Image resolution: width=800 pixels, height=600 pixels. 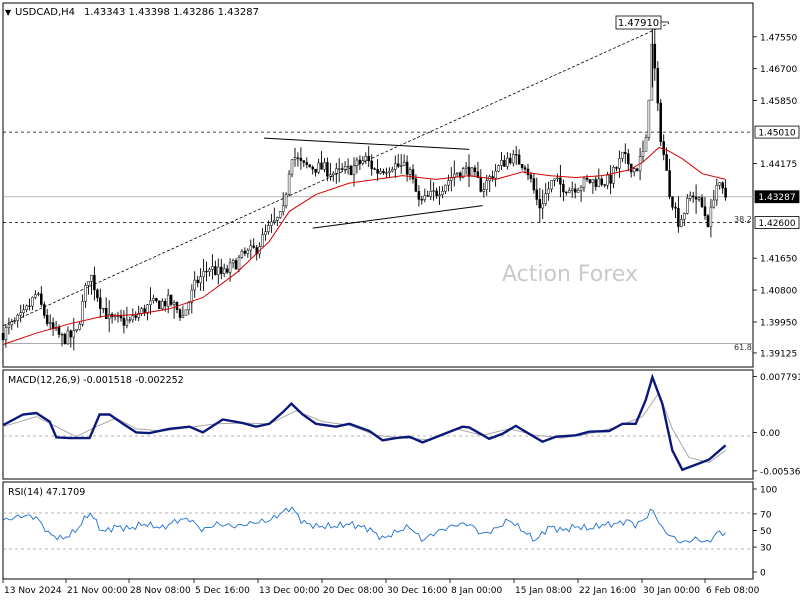 What do you see at coordinates (780, 378) in the screenshot?
I see `macd-tick-label: 0.007791` at bounding box center [780, 378].